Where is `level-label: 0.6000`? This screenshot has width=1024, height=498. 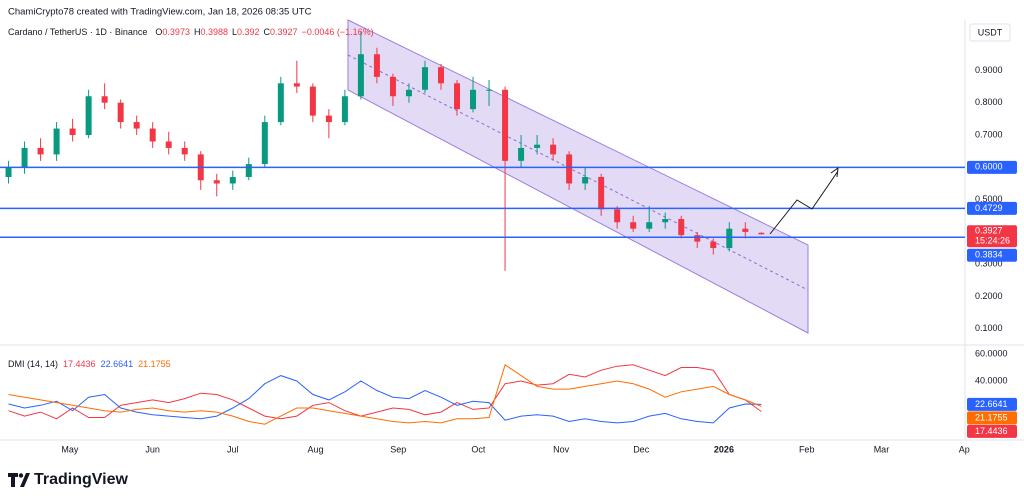
level-label: 0.6000 is located at coordinates (989, 167).